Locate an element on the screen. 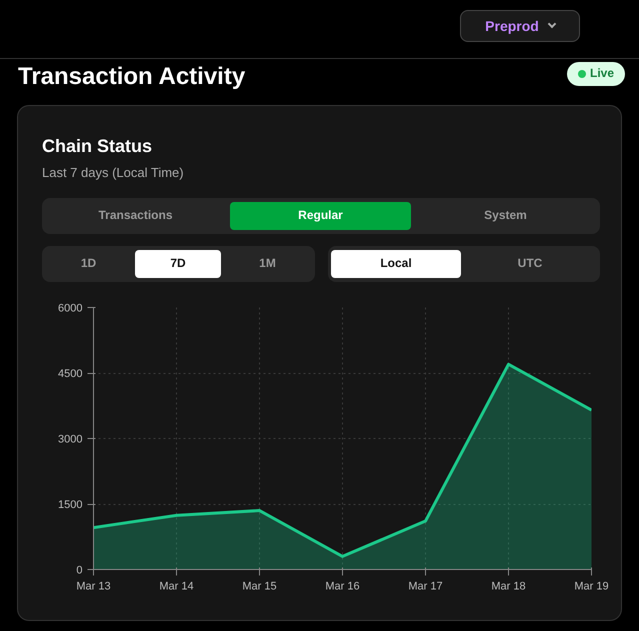  text: Live is located at coordinates (596, 74).